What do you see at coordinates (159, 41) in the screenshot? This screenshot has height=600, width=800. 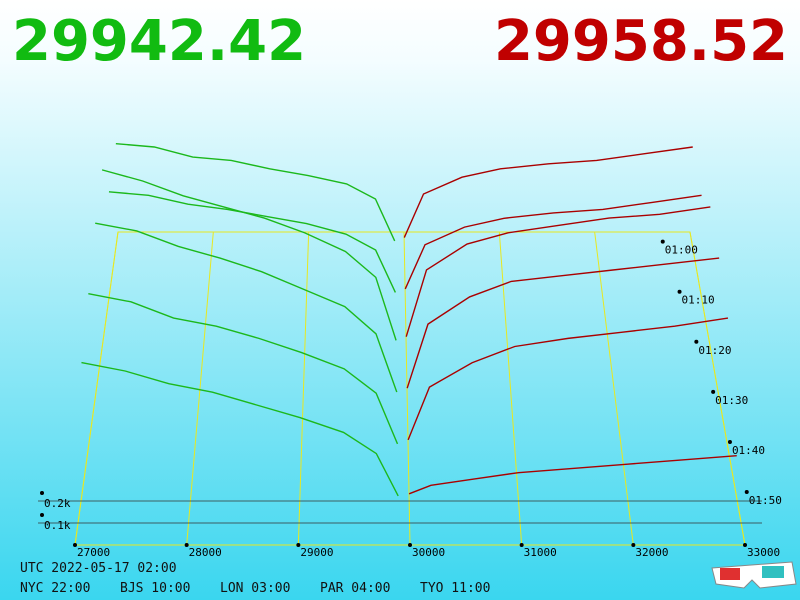 I see `bid-price: 29942.42` at bounding box center [159, 41].